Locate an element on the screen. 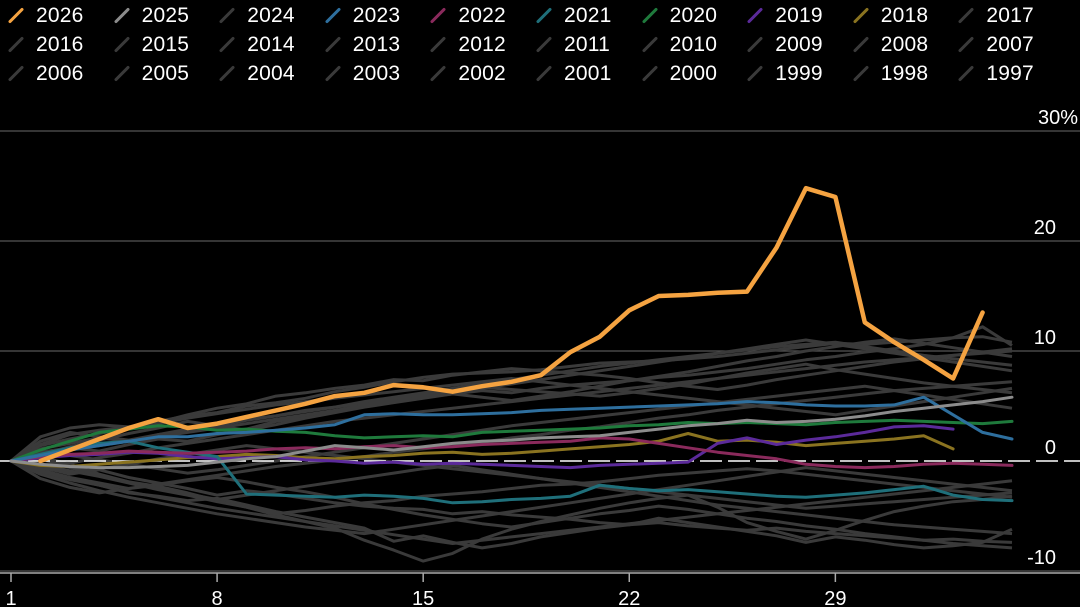 This screenshot has width=1080, height=607. legend-item-2021: 2021 is located at coordinates (573, 15).